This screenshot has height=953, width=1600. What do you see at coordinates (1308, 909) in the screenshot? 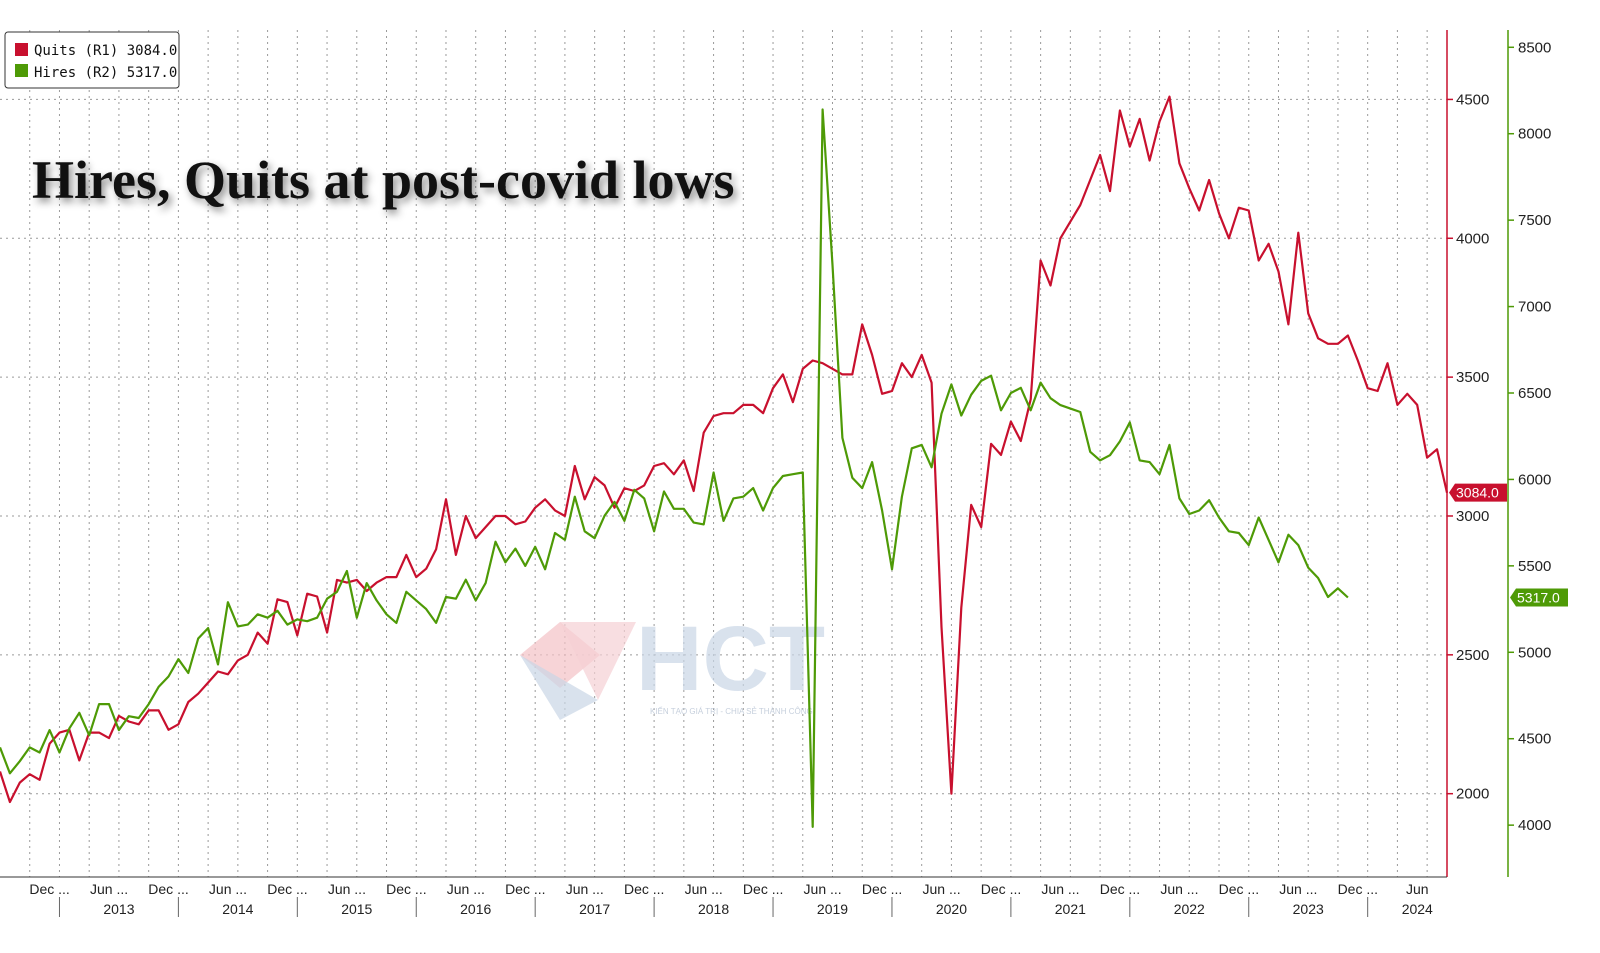
I see `x-year-label: 2023` at bounding box center [1308, 909].